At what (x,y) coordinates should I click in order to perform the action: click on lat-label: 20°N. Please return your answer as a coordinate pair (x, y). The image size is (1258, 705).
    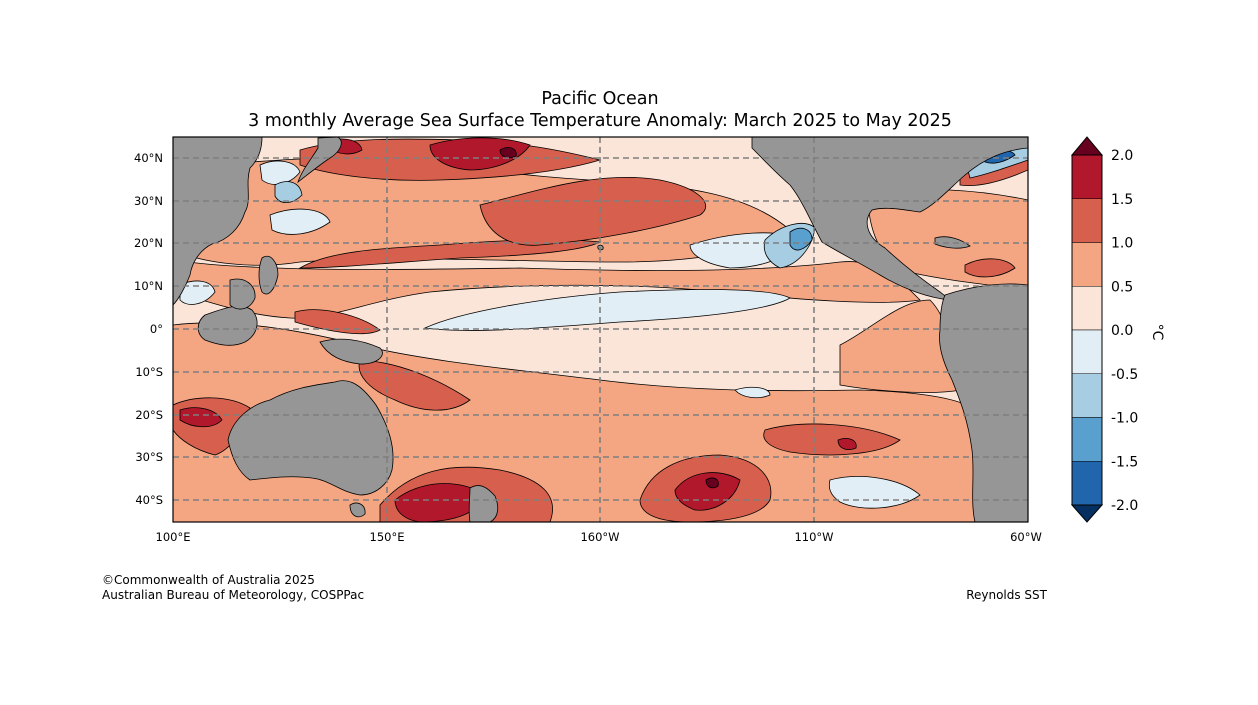
    Looking at the image, I should click on (148, 243).